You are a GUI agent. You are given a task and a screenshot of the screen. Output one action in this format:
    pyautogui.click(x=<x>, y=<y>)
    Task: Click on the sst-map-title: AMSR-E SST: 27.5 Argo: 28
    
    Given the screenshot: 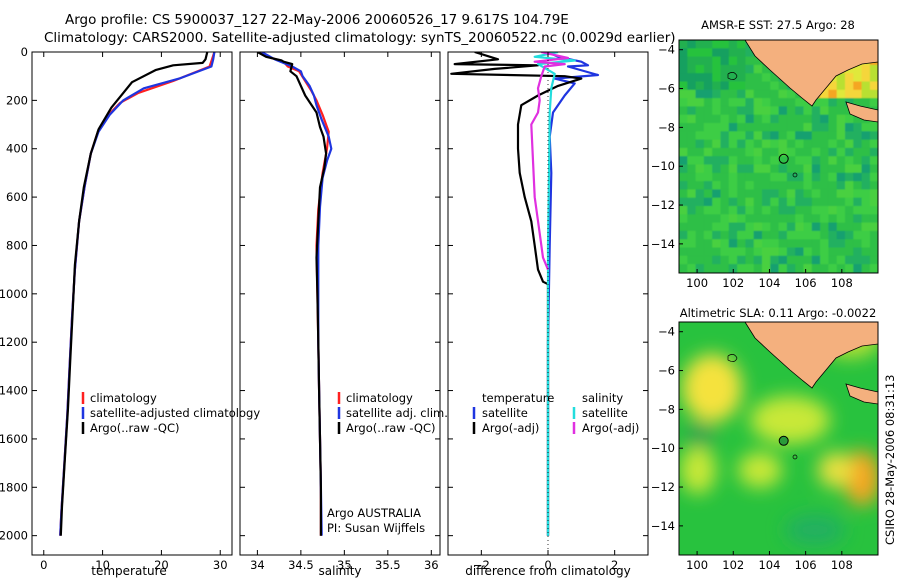 What is the action you would take?
    pyautogui.click(x=778, y=25)
    